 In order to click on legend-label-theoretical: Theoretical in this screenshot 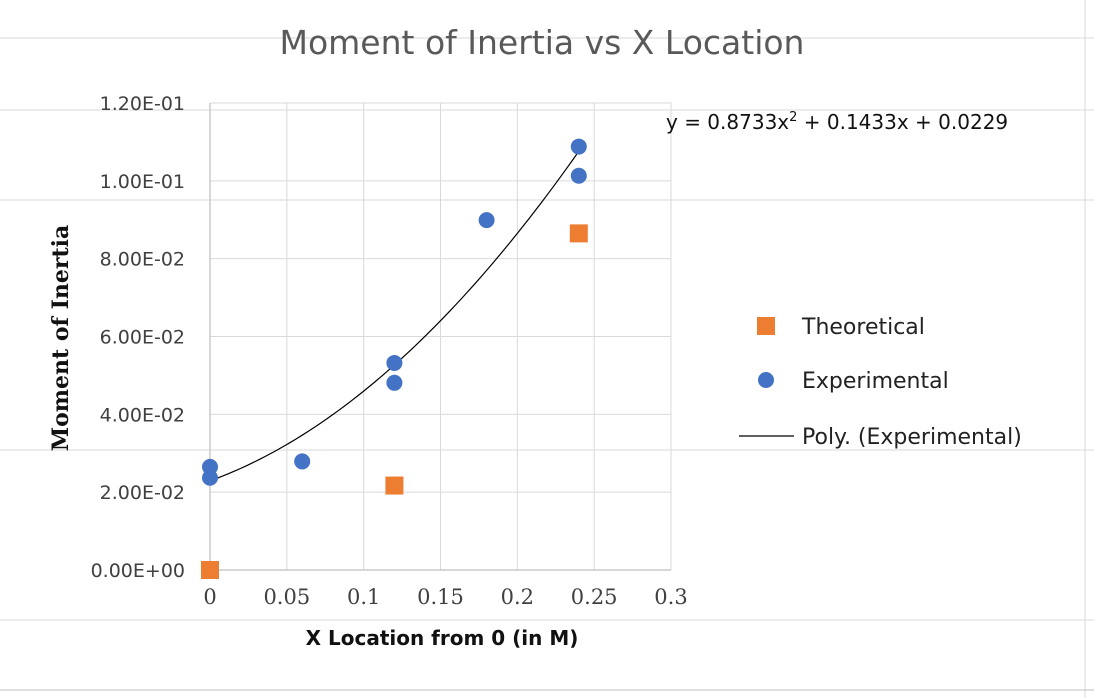, I will do `click(863, 327)`.